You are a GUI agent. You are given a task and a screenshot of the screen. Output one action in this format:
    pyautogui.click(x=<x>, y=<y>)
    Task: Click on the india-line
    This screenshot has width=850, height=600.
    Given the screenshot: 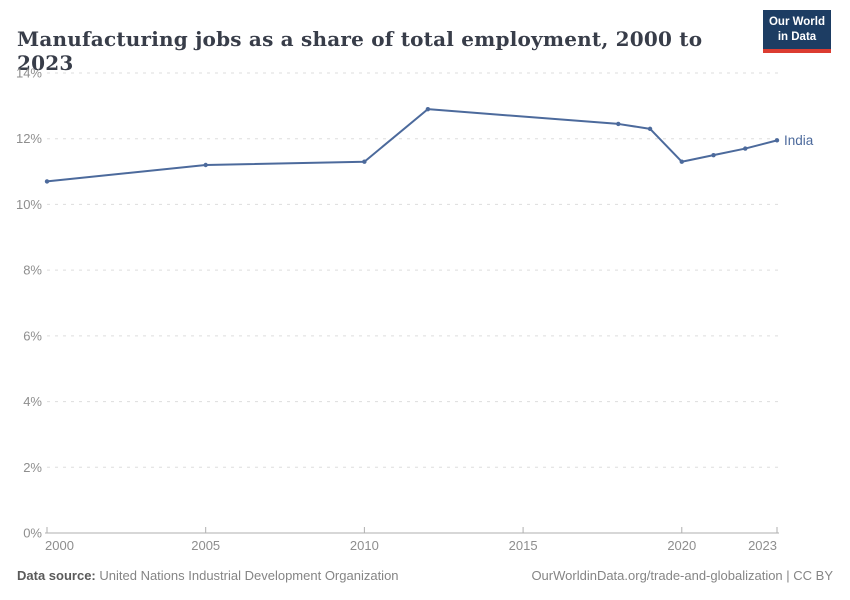 What is the action you would take?
    pyautogui.click(x=412, y=145)
    